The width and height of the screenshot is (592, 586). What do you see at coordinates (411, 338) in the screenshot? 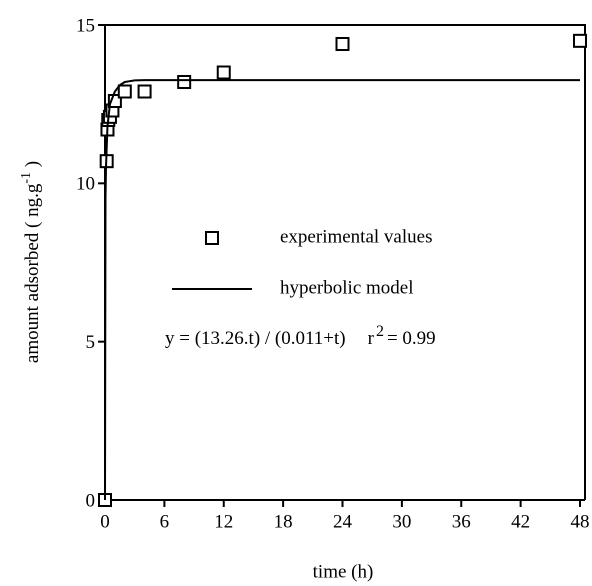
I see `r-value: = 0.99` at bounding box center [411, 338].